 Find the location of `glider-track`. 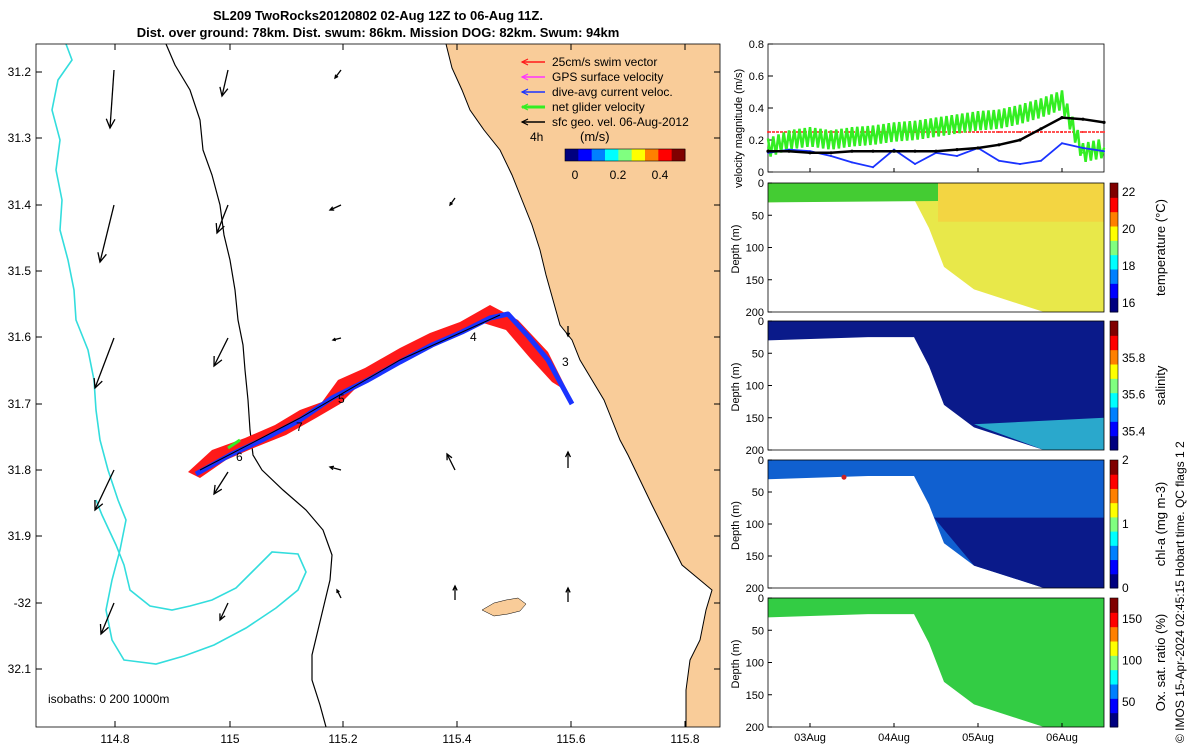

glider-track is located at coordinates (381, 391).